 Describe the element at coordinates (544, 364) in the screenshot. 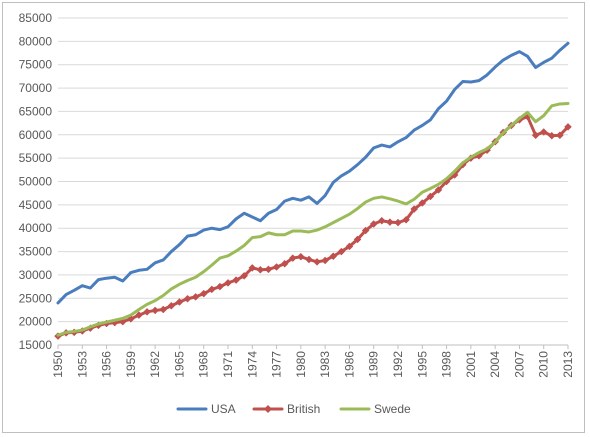

I see `x-tick-label: 2010` at that location.